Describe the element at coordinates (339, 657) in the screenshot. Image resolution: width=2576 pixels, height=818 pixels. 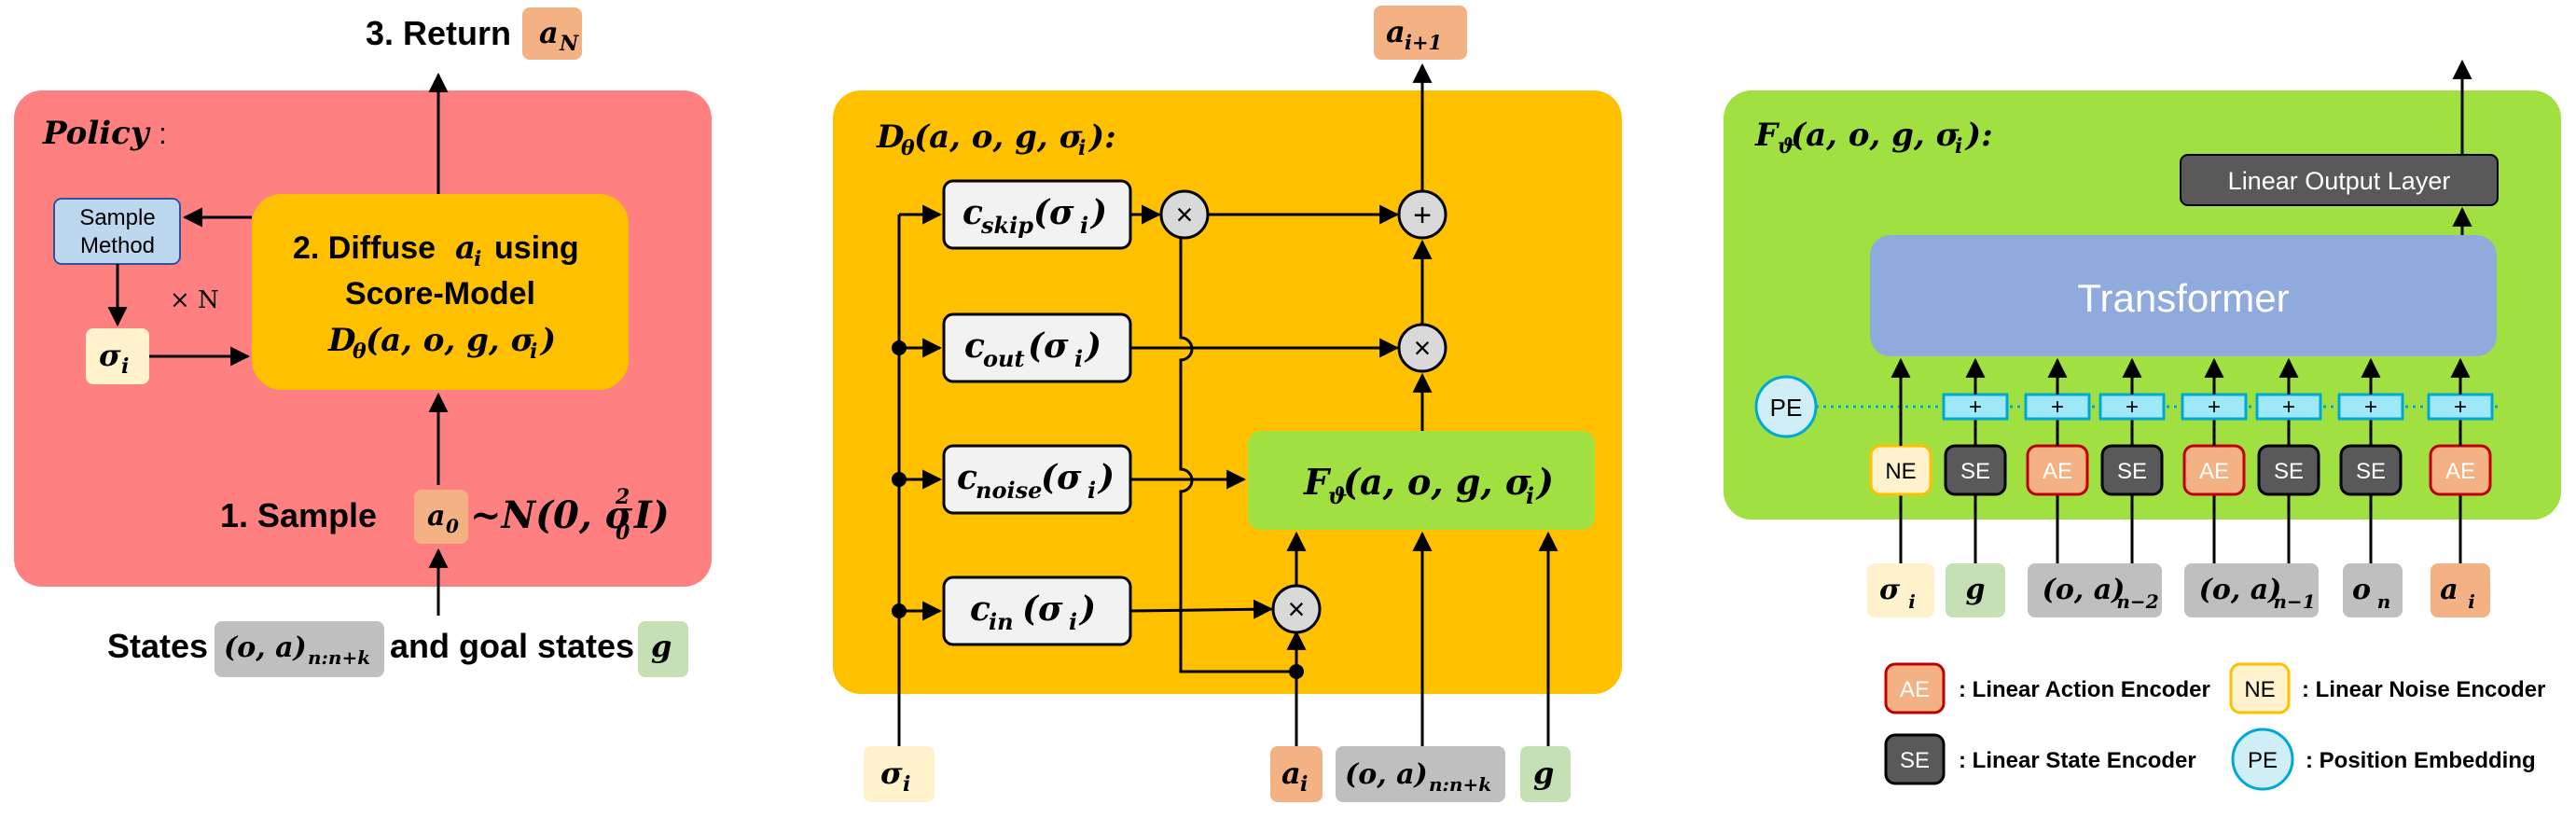
I see `states-sub: n:n+k` at that location.